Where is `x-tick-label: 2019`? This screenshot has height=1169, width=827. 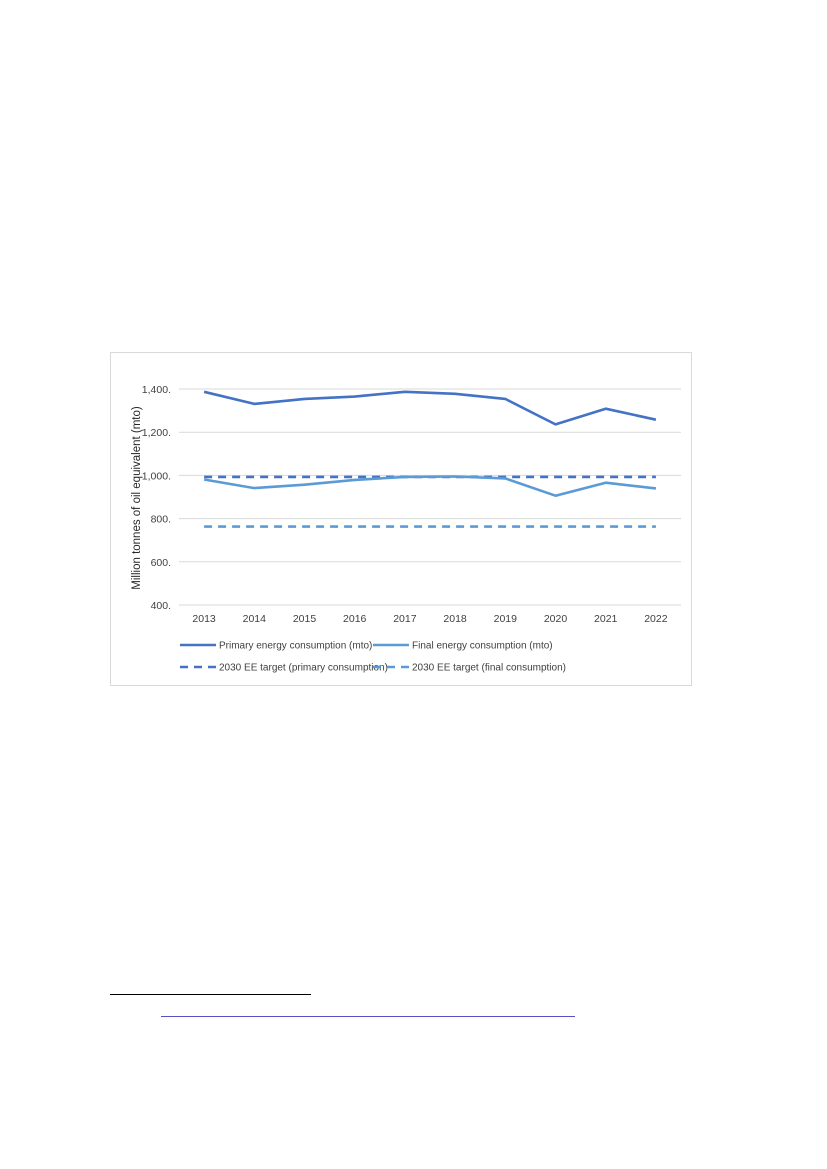 x-tick-label: 2019 is located at coordinates (506, 619).